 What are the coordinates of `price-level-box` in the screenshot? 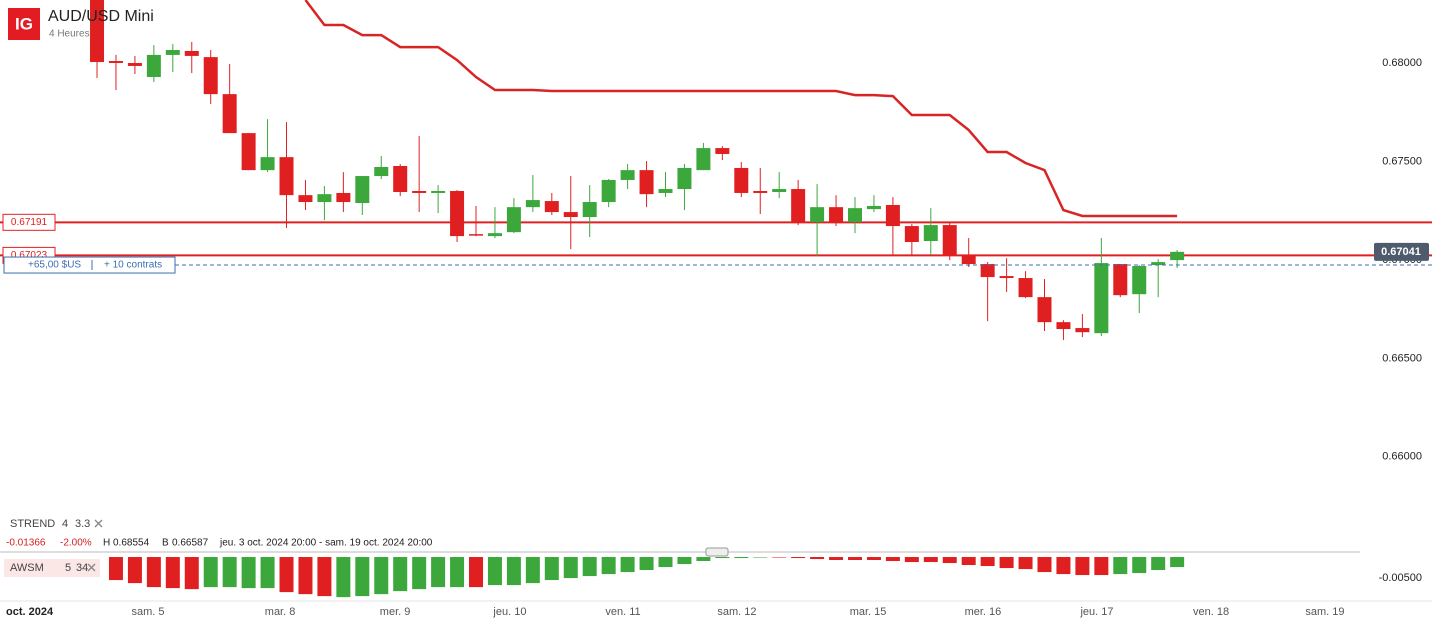 It's located at (29, 222).